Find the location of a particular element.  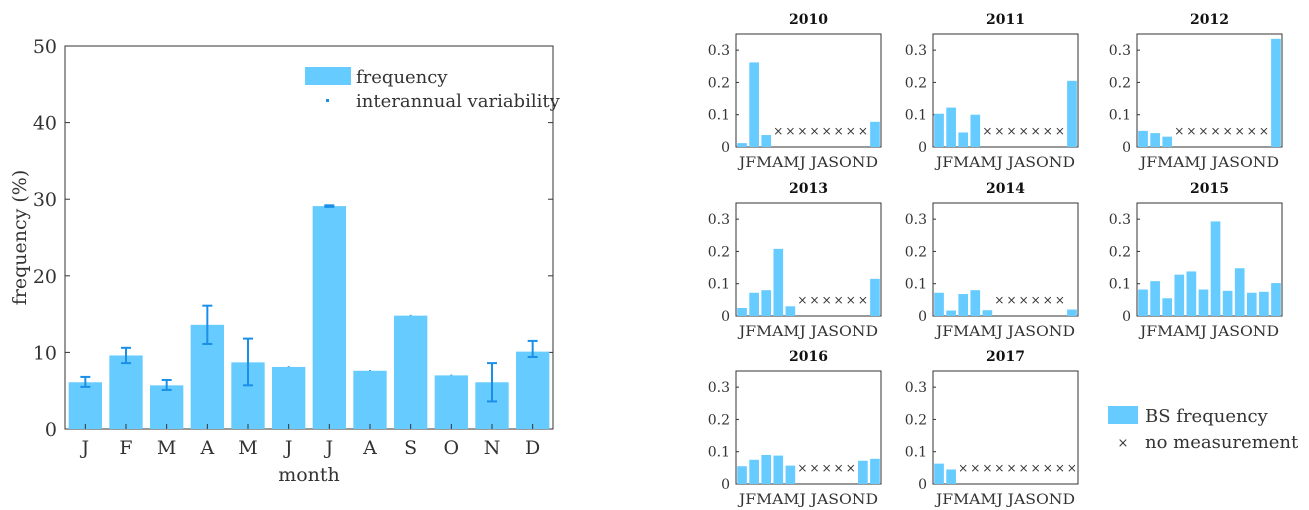

legend-error-label: interannual variability is located at coordinates (458, 101).